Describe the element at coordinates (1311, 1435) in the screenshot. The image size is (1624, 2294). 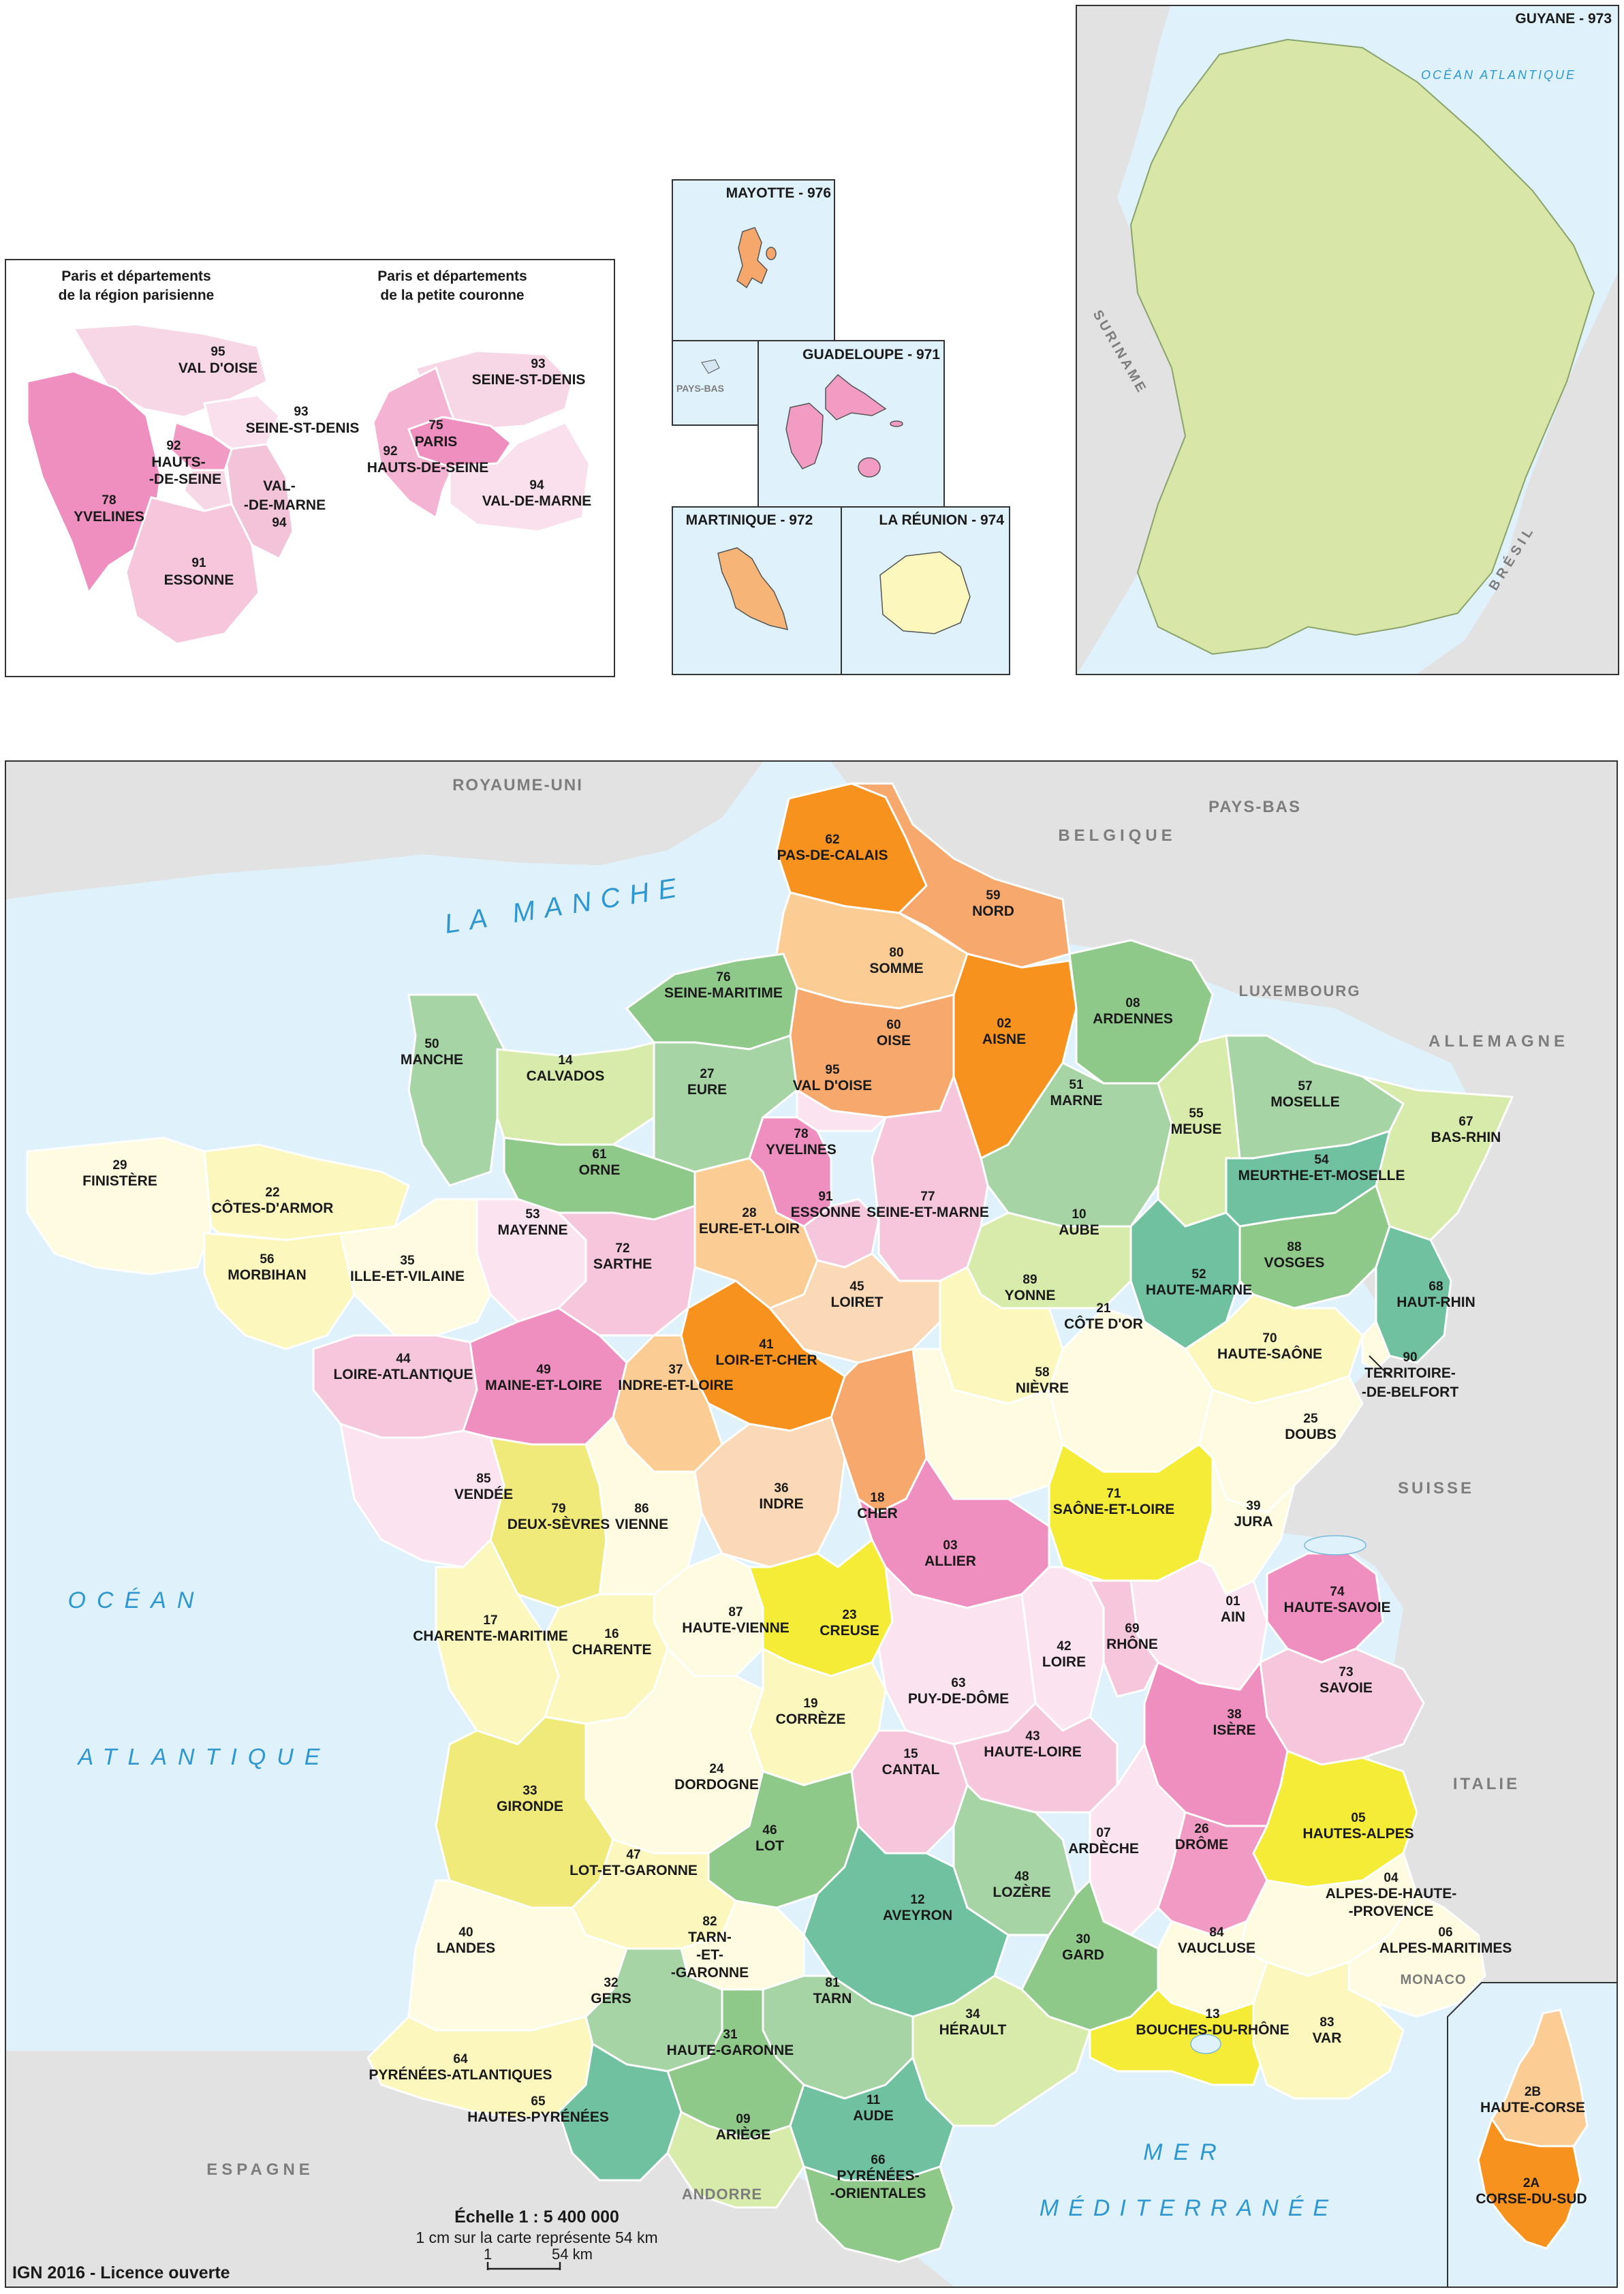
I see `dep-label-25-name: DOUBS` at that location.